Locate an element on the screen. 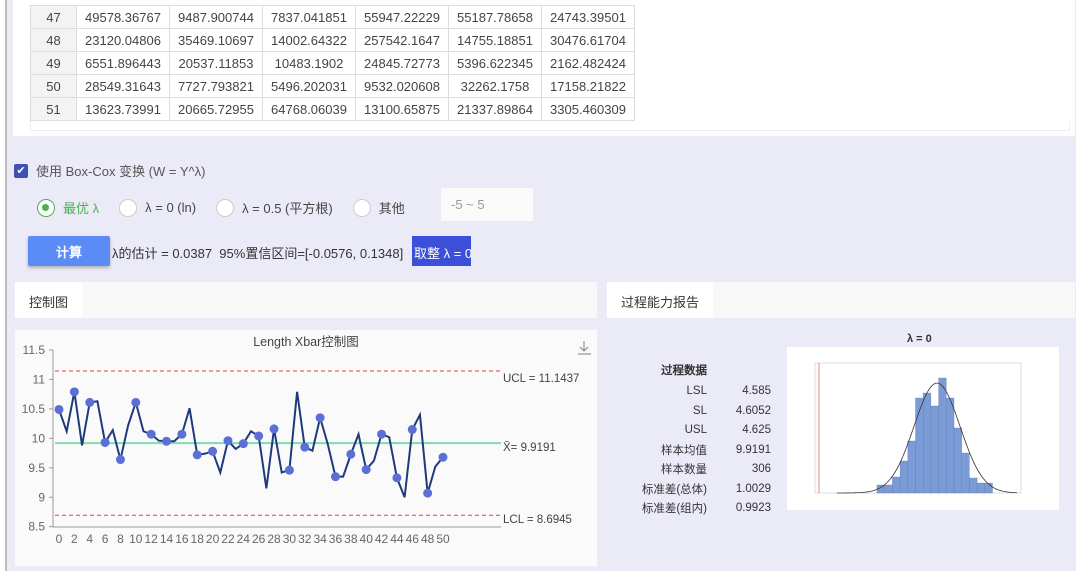 Image resolution: width=1076 pixels, height=571 pixels. y-tick-label: 8.5 is located at coordinates (36, 527).